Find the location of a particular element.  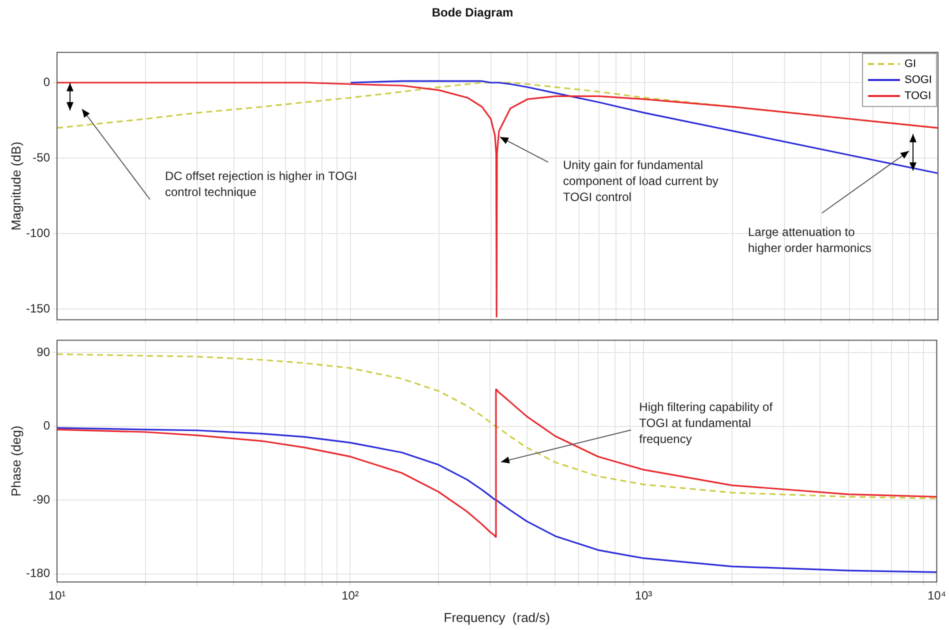

annotation: High filtering capability of TOGI at fundamental frequency is located at coordinates (706, 422).